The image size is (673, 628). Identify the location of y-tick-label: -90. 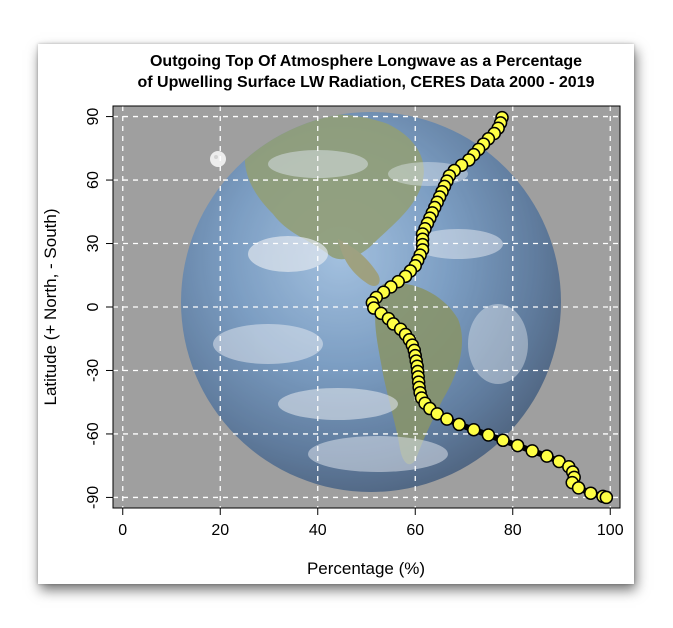
(93, 497).